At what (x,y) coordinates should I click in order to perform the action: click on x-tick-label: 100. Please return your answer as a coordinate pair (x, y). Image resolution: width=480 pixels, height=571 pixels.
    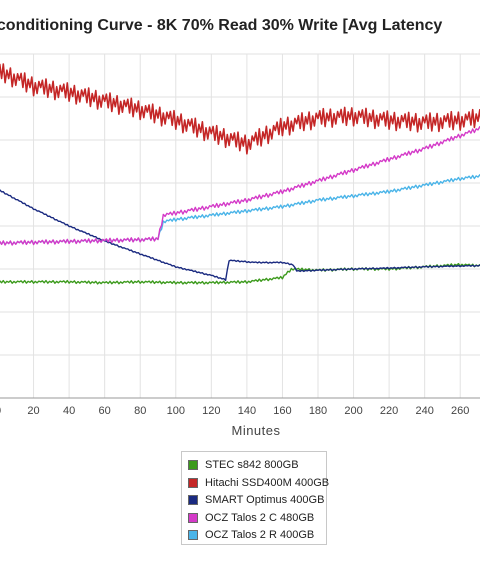
    Looking at the image, I should click on (176, 411).